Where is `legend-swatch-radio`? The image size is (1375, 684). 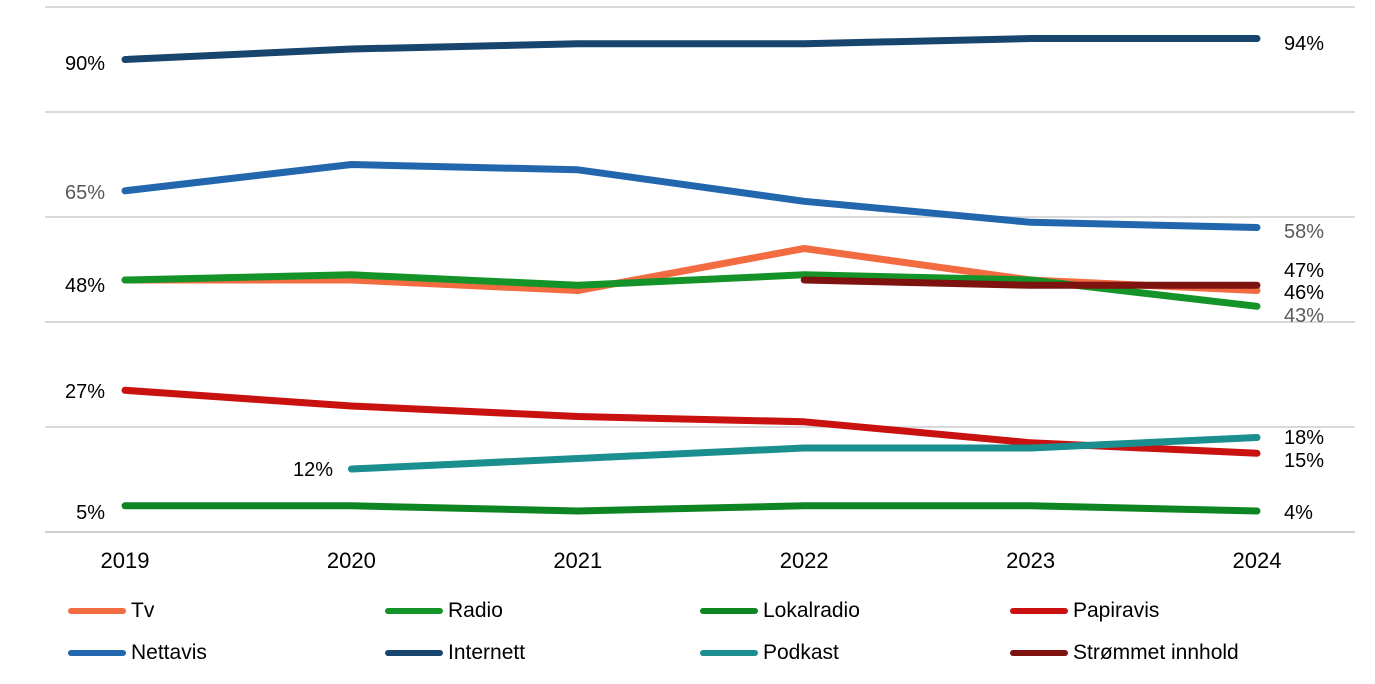
legend-swatch-radio is located at coordinates (414, 611).